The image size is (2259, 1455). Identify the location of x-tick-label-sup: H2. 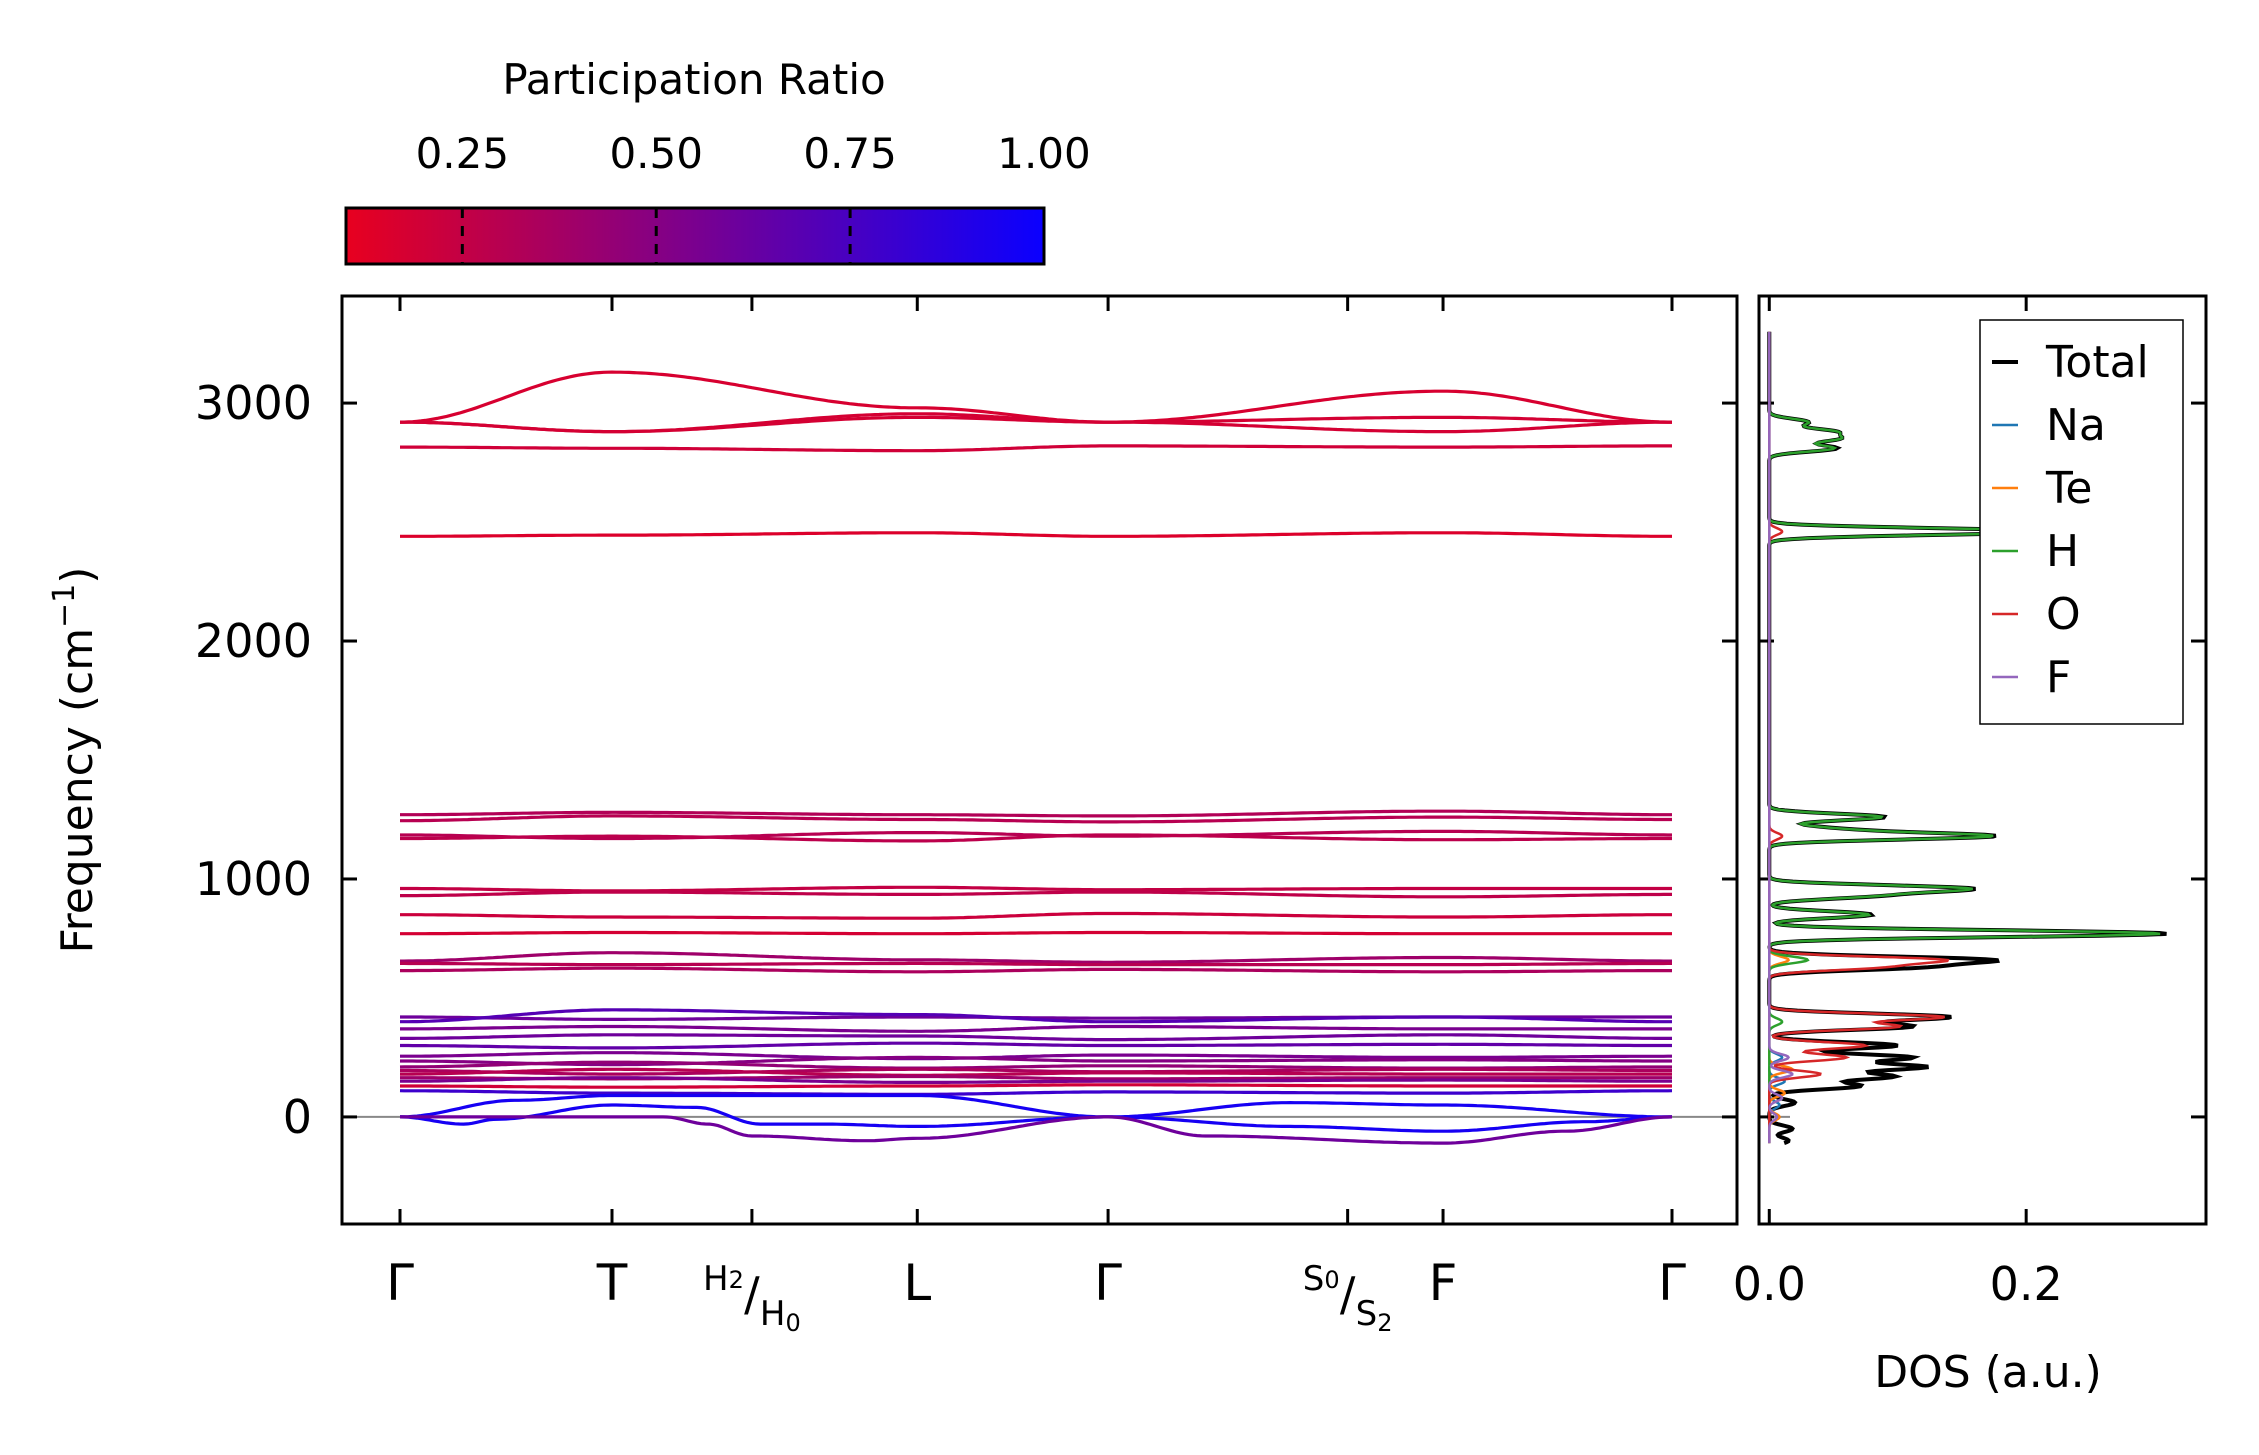
(723, 1279).